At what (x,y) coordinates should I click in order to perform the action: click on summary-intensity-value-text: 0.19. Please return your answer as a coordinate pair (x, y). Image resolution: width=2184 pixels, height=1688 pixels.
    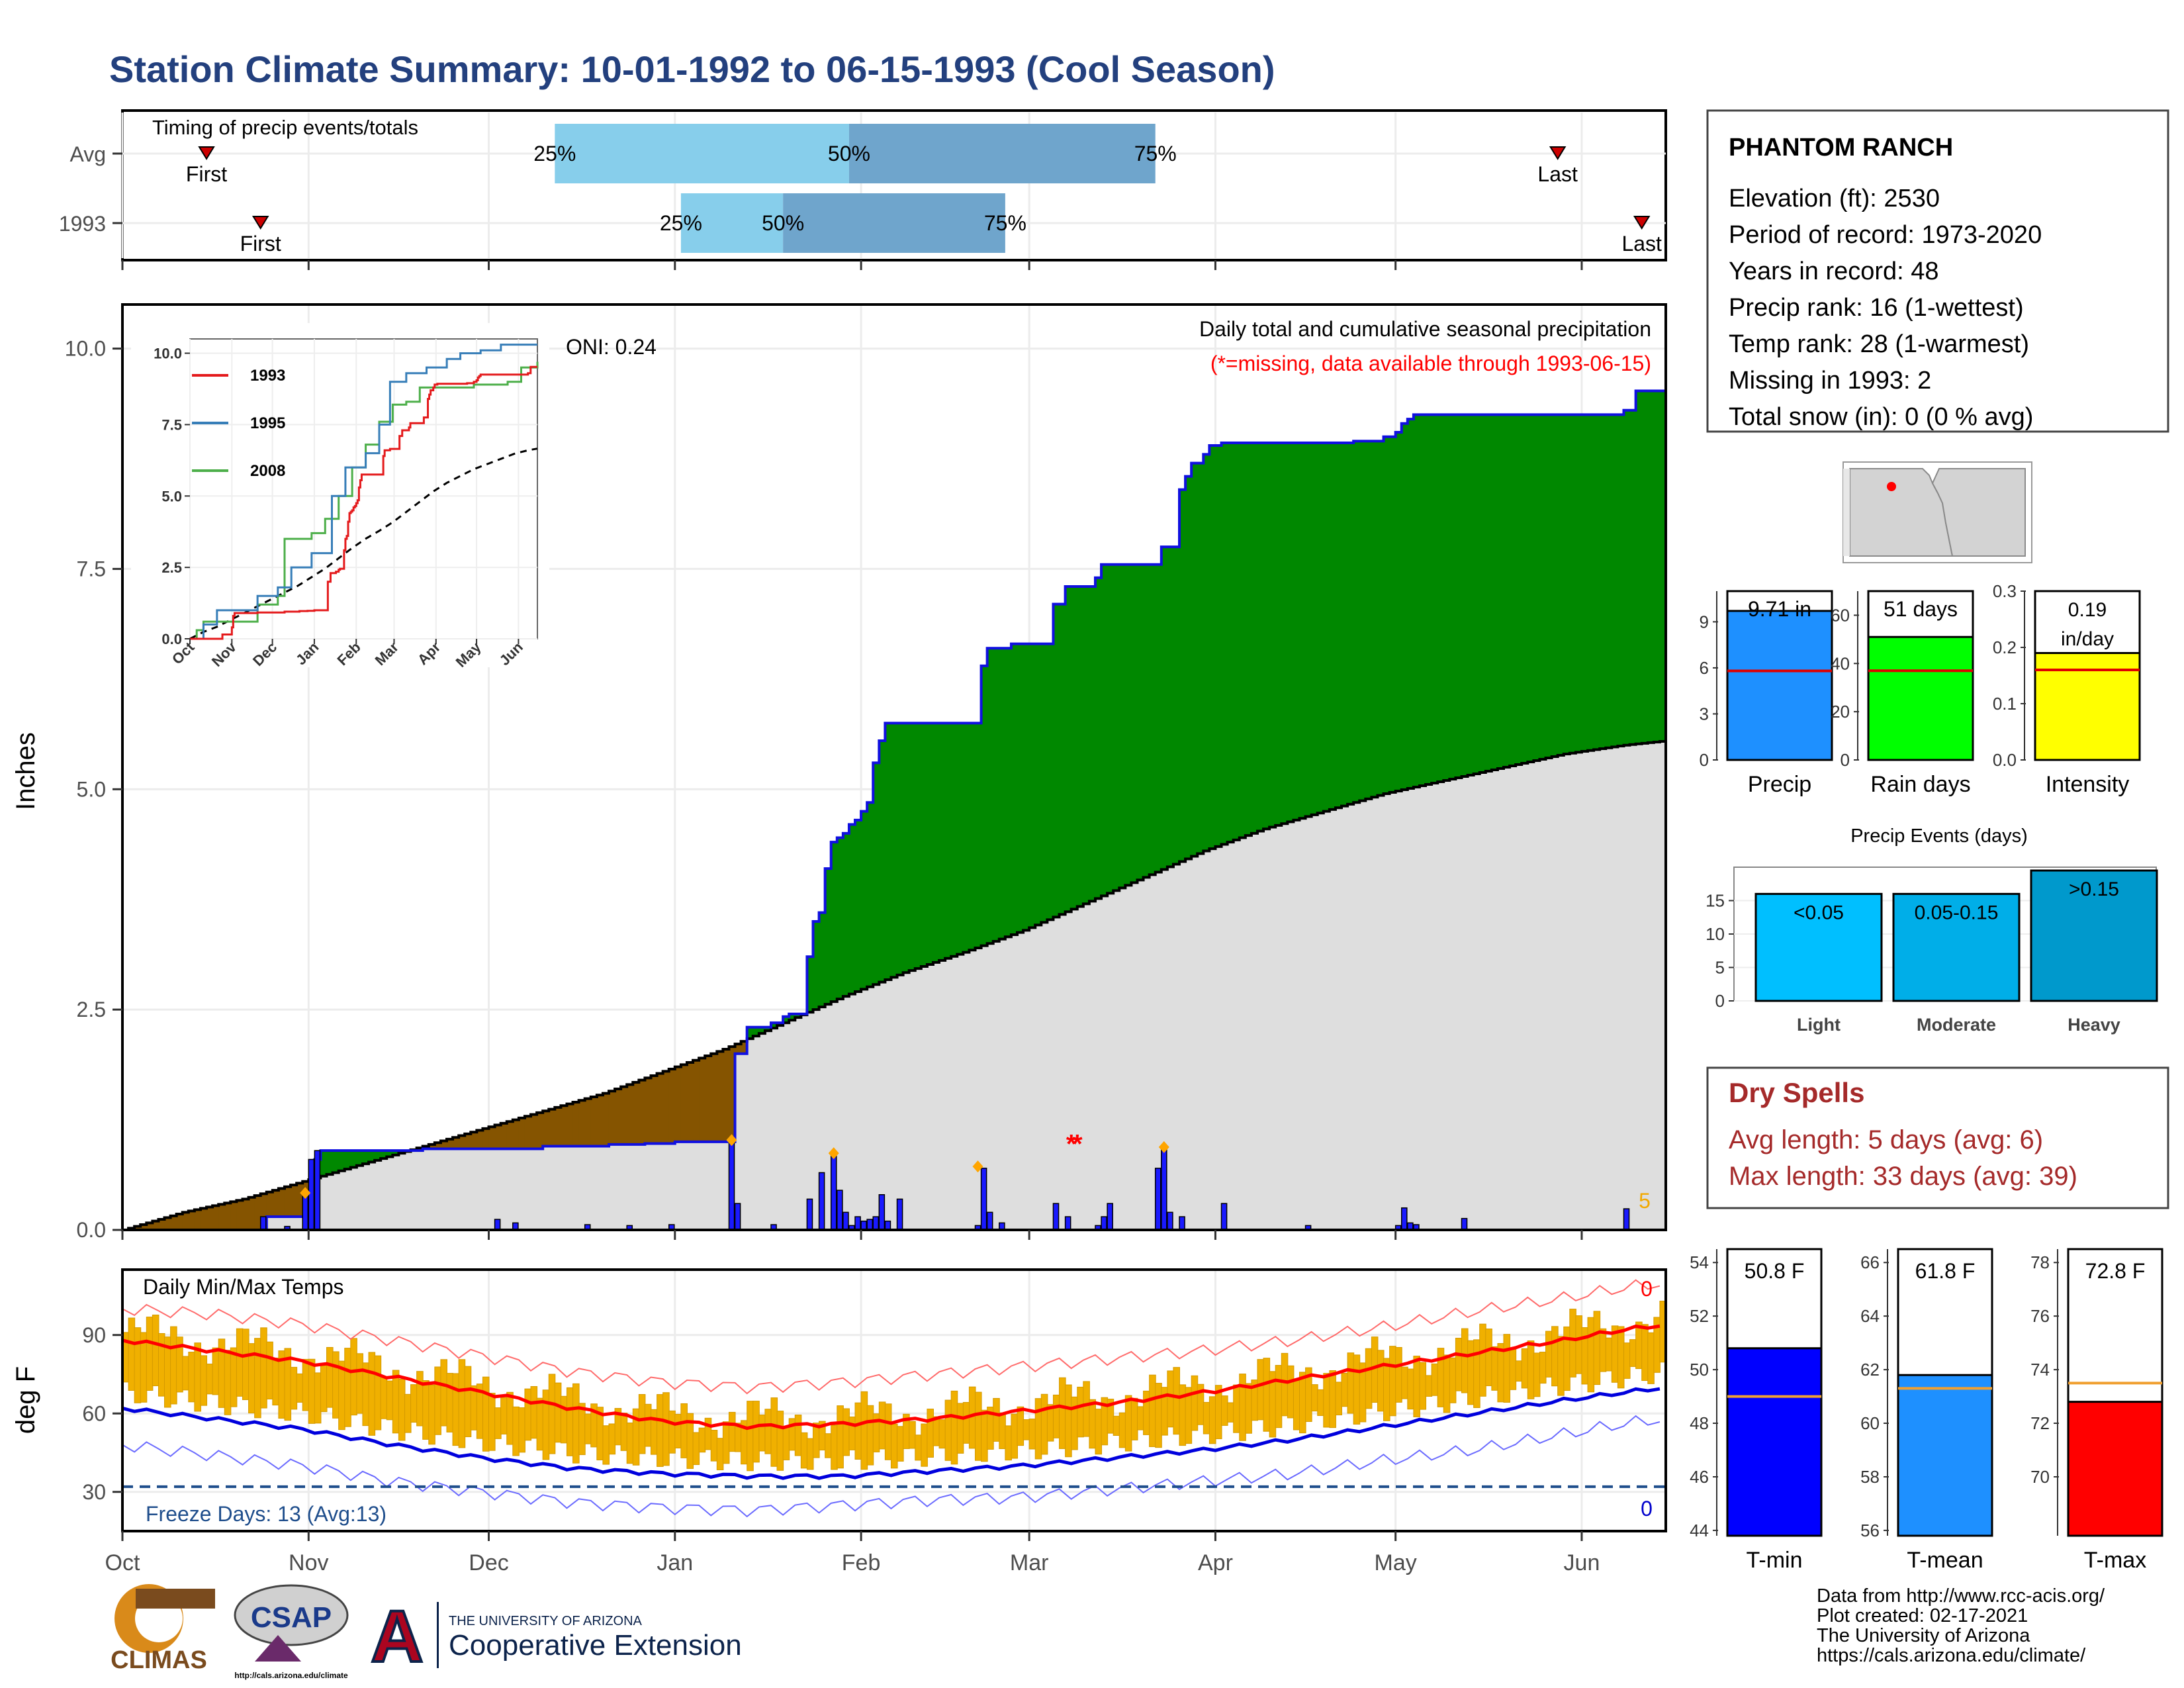
    Looking at the image, I should click on (2087, 610).